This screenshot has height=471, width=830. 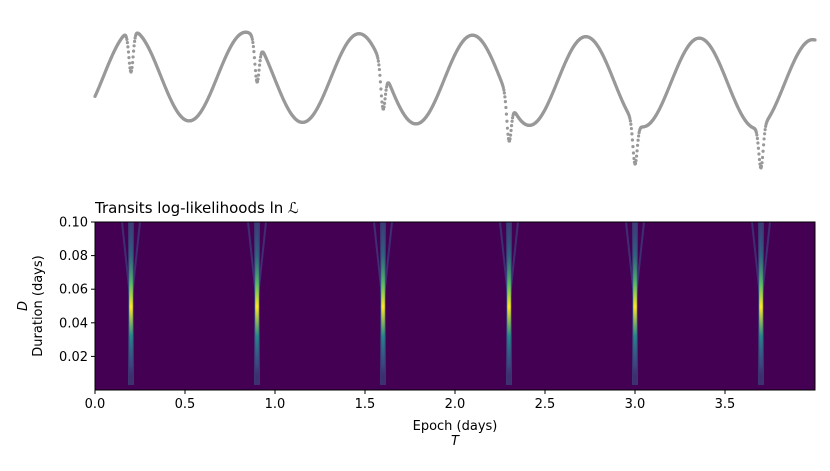 I want to click on x-tick-label: 0.0, so click(x=95, y=404).